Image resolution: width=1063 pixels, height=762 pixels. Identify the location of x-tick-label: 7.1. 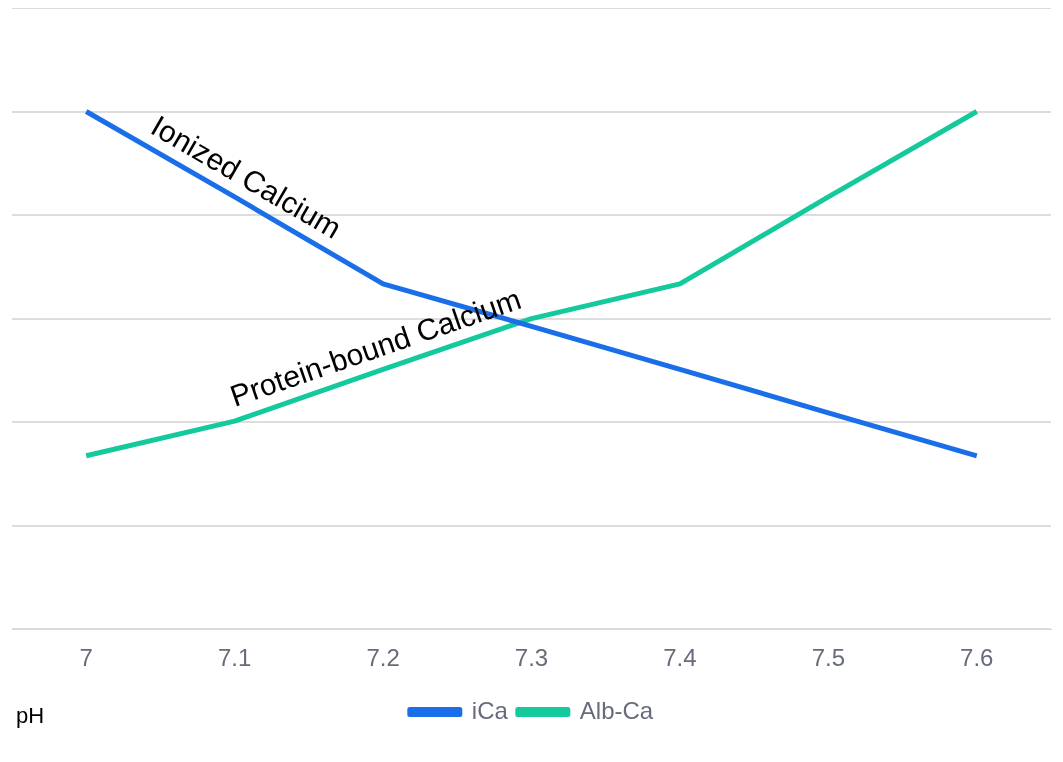
(234, 658).